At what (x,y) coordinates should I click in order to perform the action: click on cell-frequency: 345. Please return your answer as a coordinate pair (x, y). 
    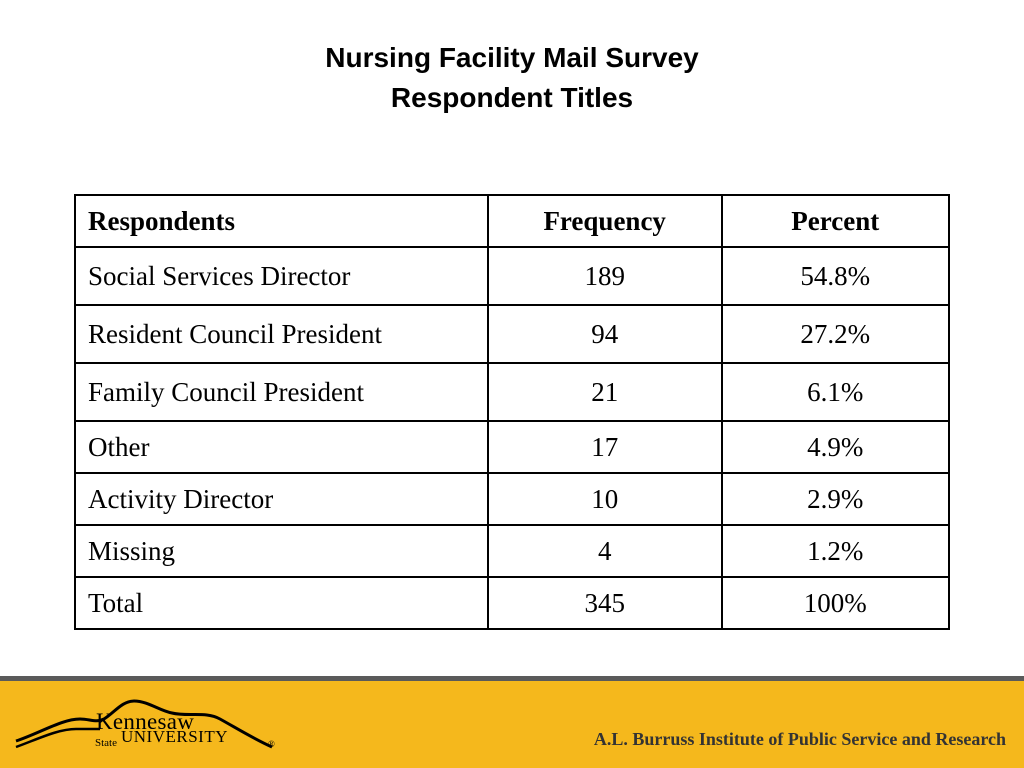
    Looking at the image, I should click on (604, 603).